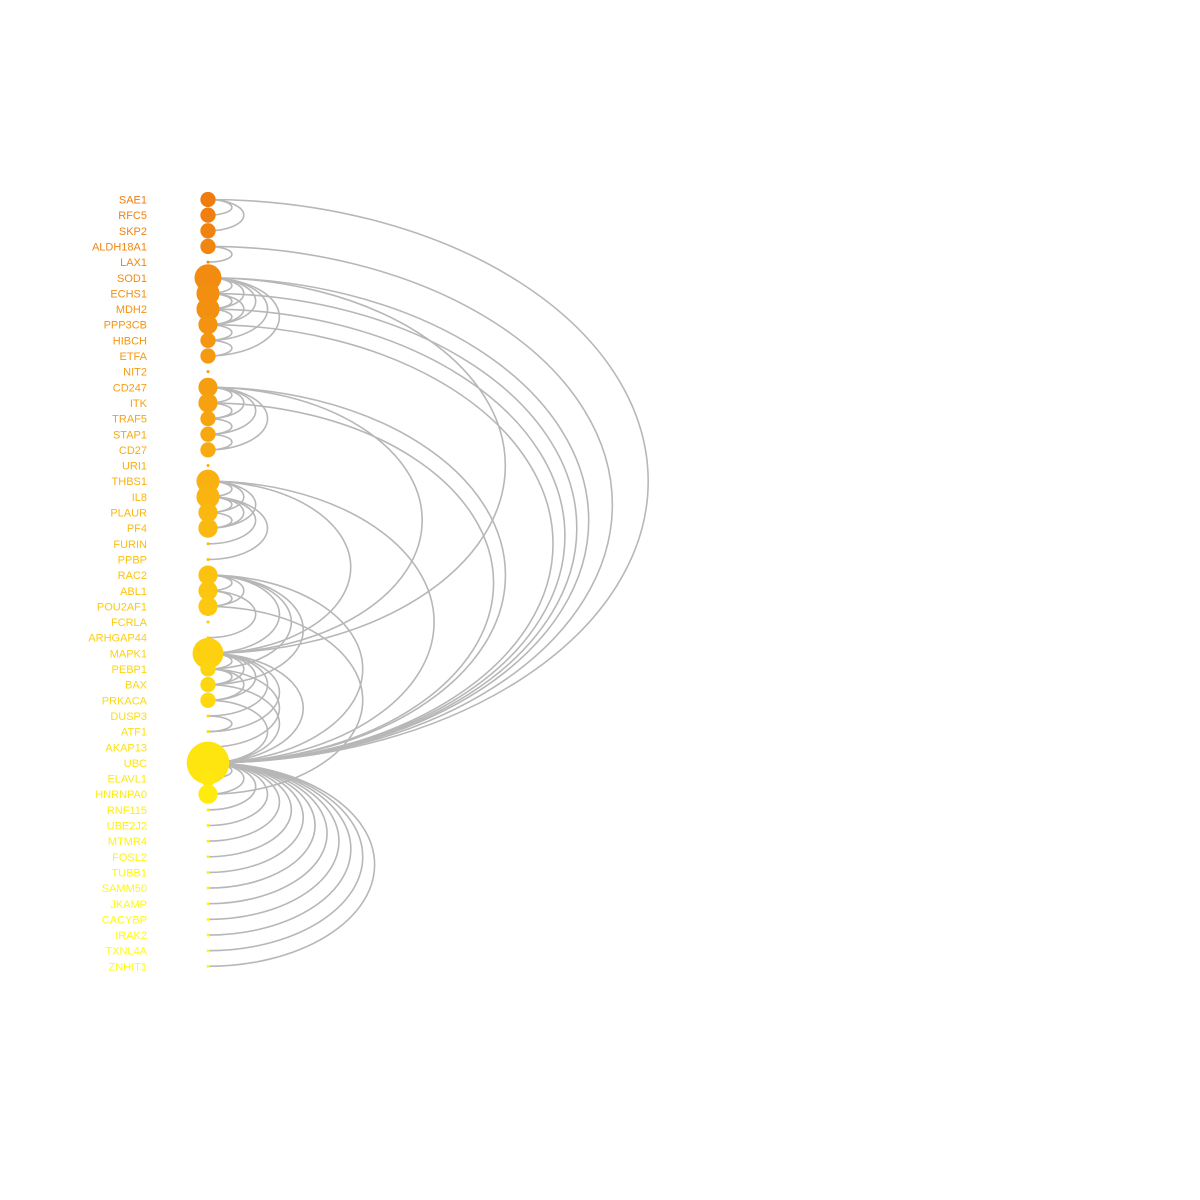 Image resolution: width=1200 pixels, height=1200 pixels. What do you see at coordinates (129, 858) in the screenshot?
I see `node-label-FOSL2: FOSL2` at bounding box center [129, 858].